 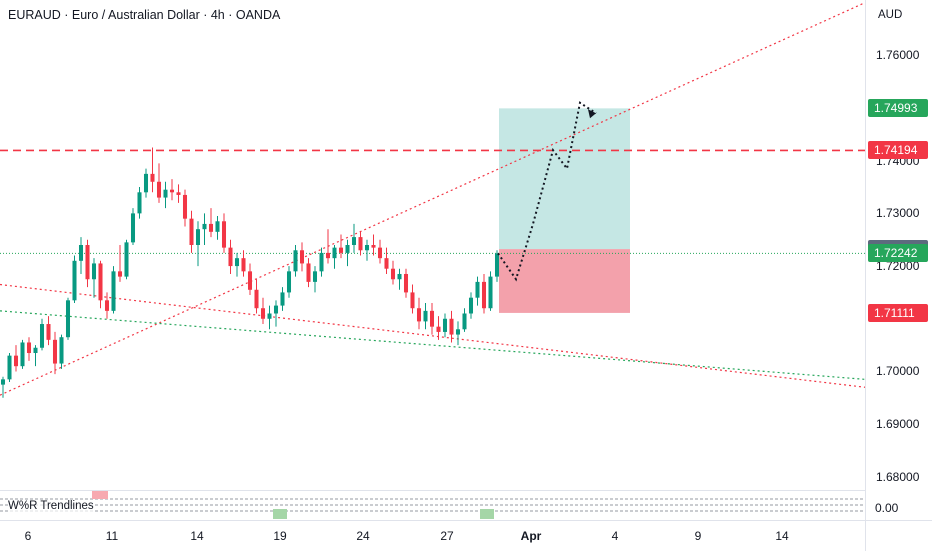 What do you see at coordinates (898, 535) in the screenshot?
I see `axis-corner` at bounding box center [898, 535].